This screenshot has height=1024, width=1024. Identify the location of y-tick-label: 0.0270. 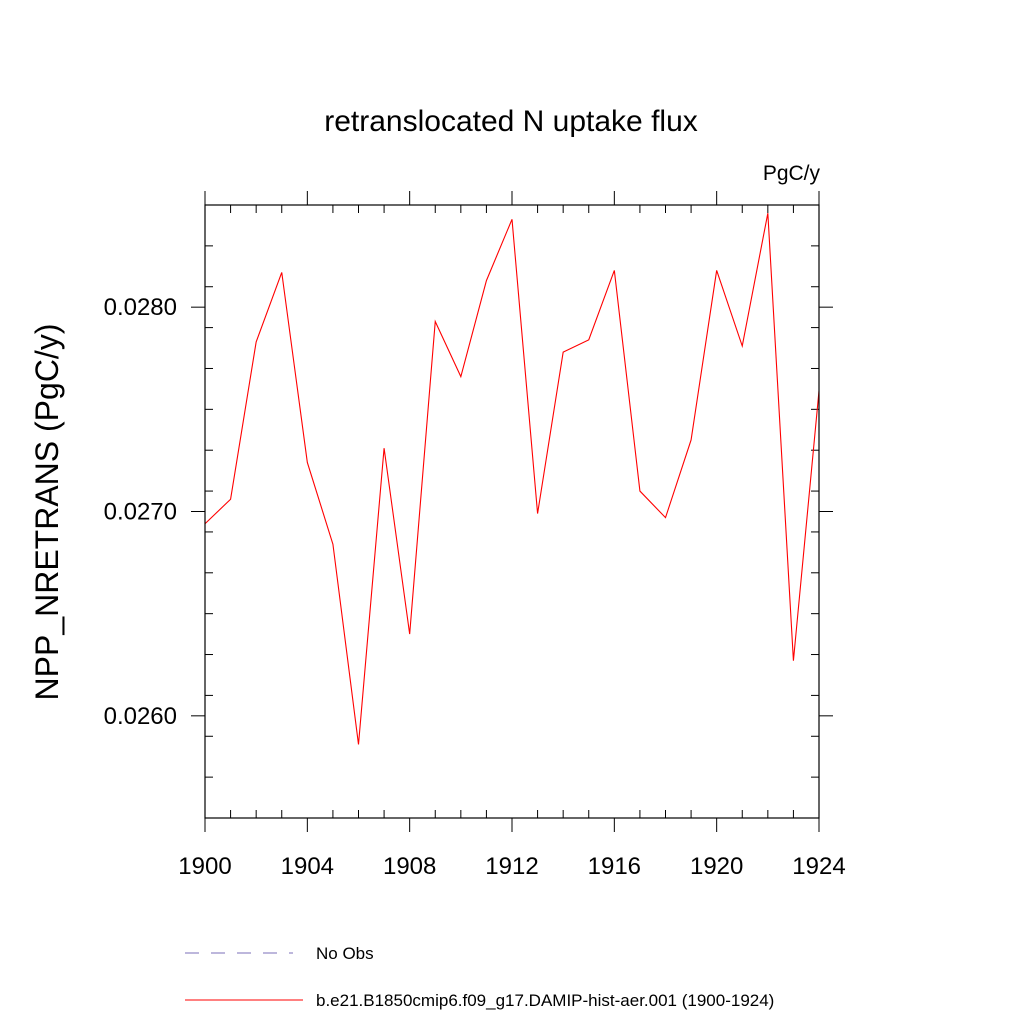
(140, 512).